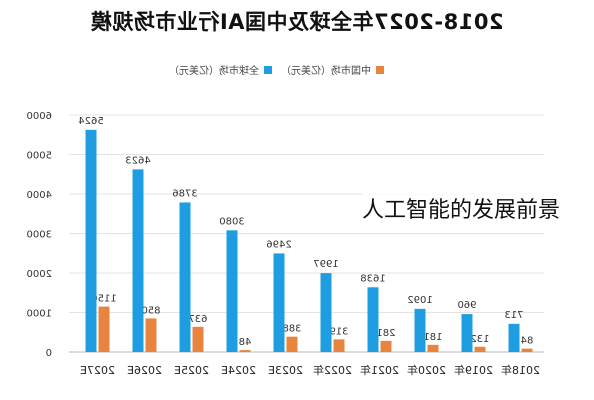 This screenshot has width=594, height=400. Describe the element at coordinates (39, 235) in the screenshot. I see `y-tick-label: 3000` at that location.